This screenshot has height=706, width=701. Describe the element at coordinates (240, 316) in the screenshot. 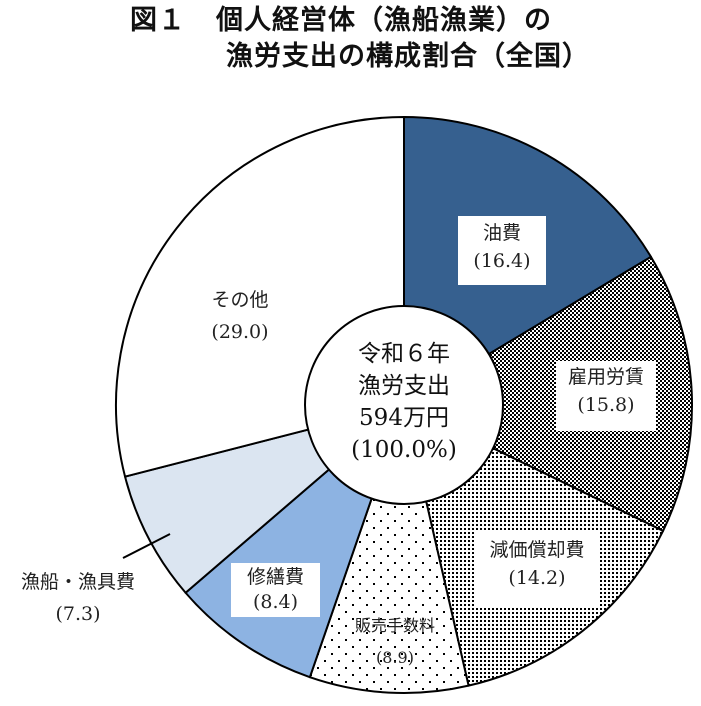

I see `label-other: その他 (29.0)` at that location.